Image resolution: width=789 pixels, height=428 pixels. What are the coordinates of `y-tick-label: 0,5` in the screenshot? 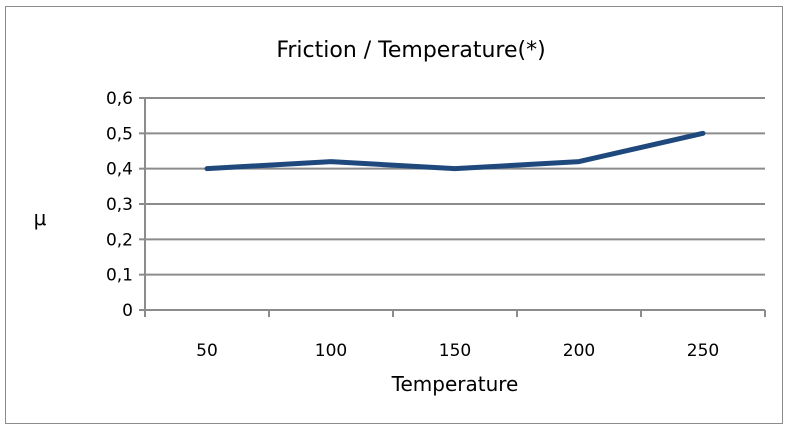 It's located at (119, 134).